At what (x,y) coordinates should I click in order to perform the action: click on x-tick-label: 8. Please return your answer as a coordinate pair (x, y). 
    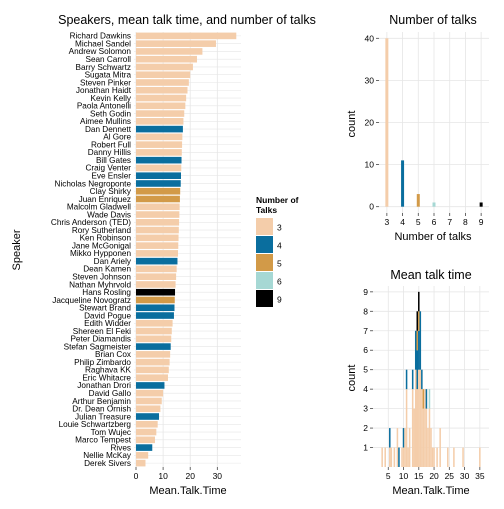
    Looking at the image, I should click on (465, 222).